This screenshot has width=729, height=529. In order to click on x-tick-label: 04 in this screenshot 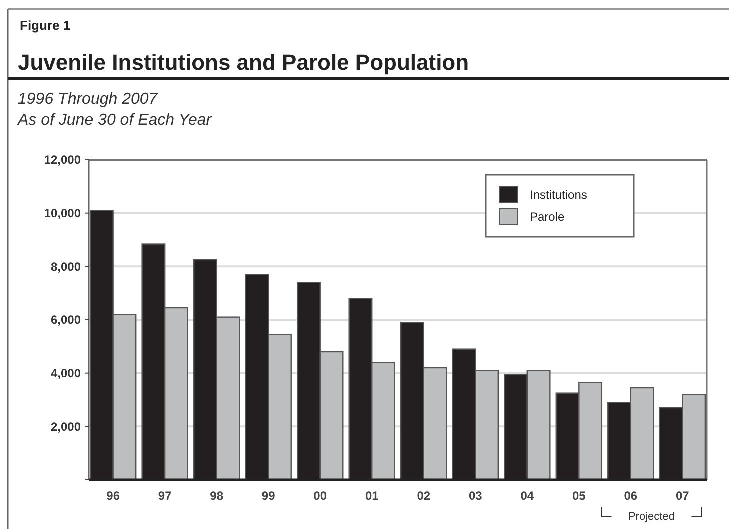, I will do `click(527, 496)`.